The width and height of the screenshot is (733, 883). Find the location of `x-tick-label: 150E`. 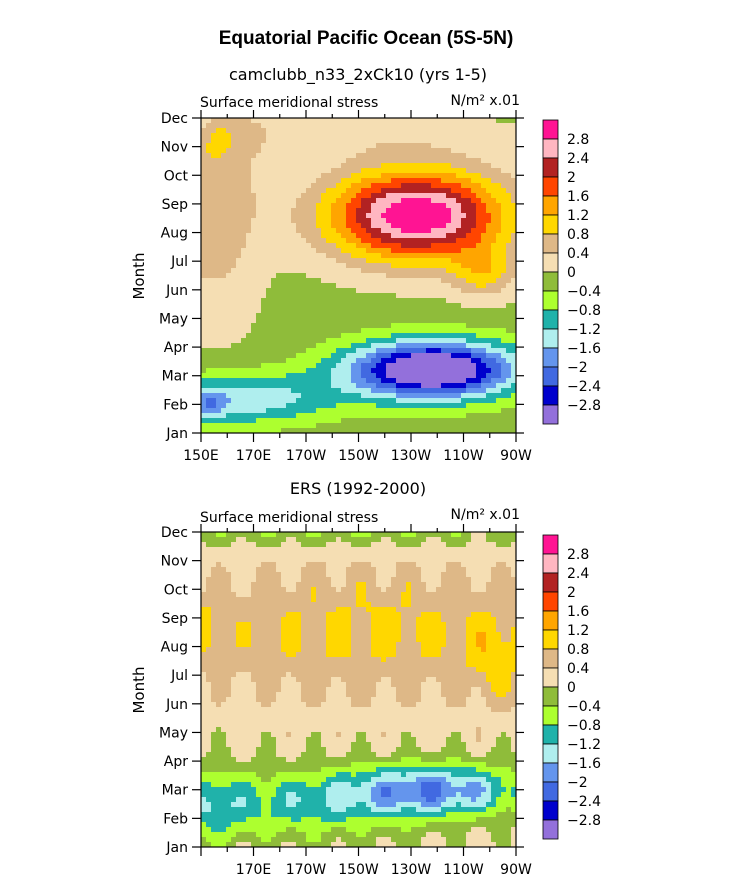

x-tick-label: 150E is located at coordinates (201, 456).